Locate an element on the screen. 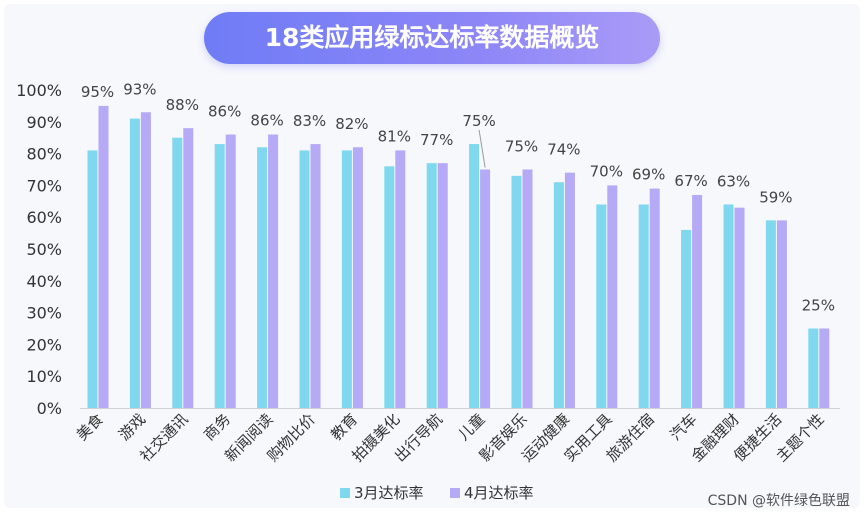  title-banner: 18类应用绿标达标率数据概览 is located at coordinates (432, 38).